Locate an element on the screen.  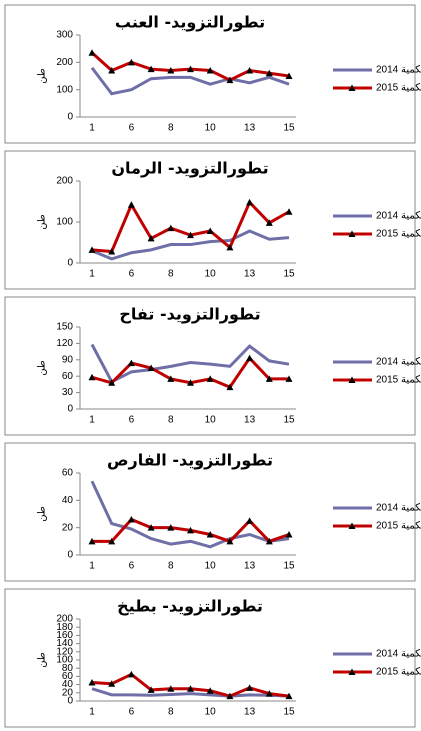
chart-title: تطورالتزويد- بطيخ is located at coordinates (190, 606).